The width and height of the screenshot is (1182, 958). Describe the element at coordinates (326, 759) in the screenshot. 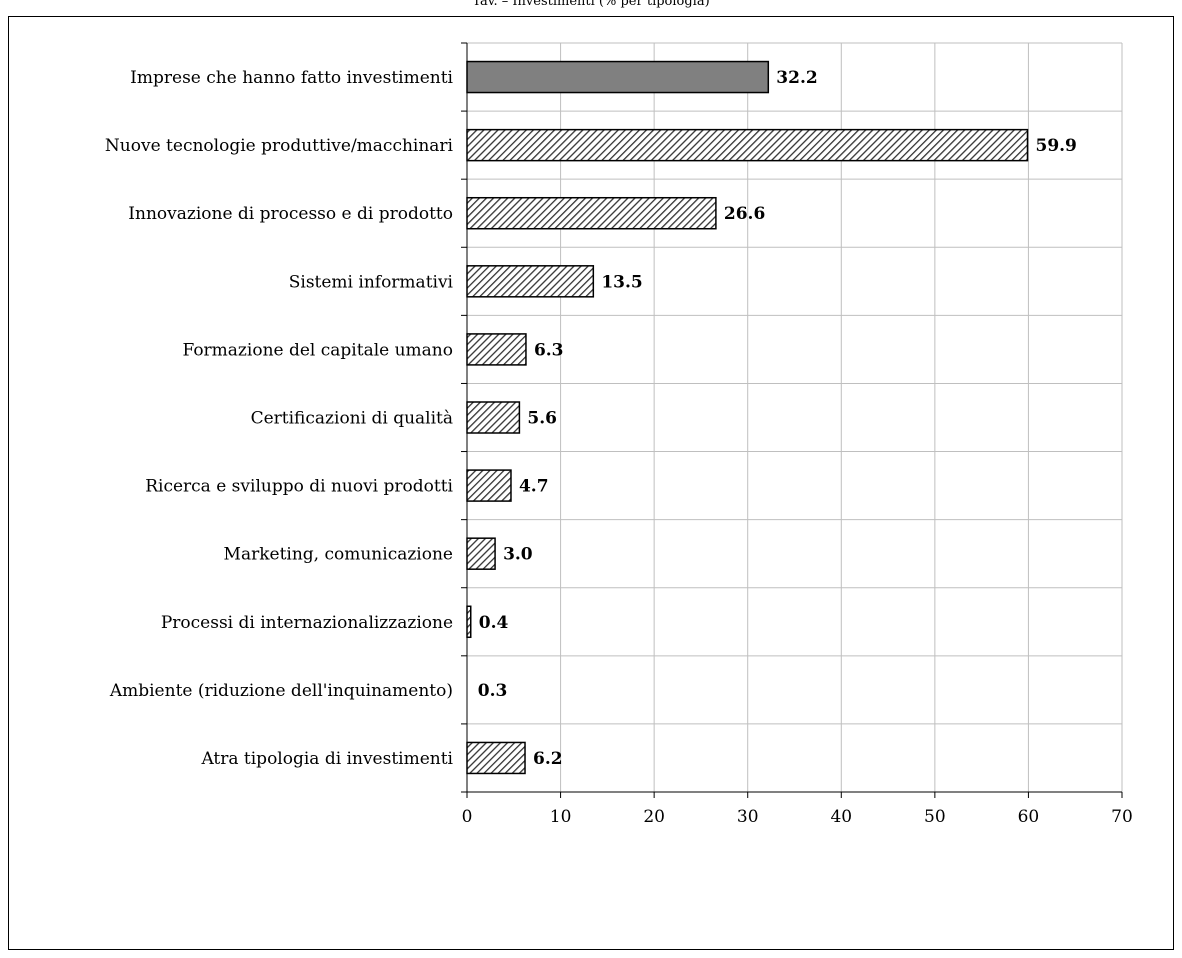

I see `category-label: Atra tipologia di investimenti` at that location.